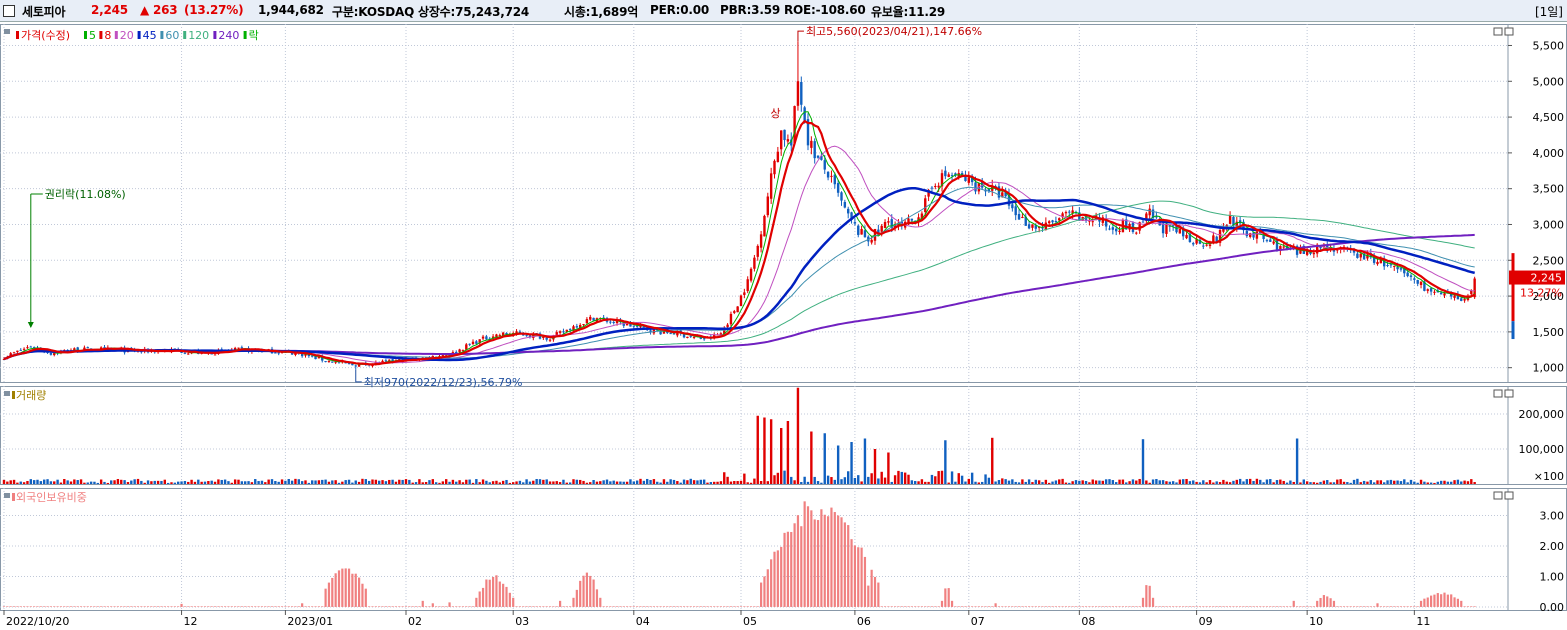 This screenshot has width=1567, height=630. I want to click on legend-item: 60, so click(172, 35).